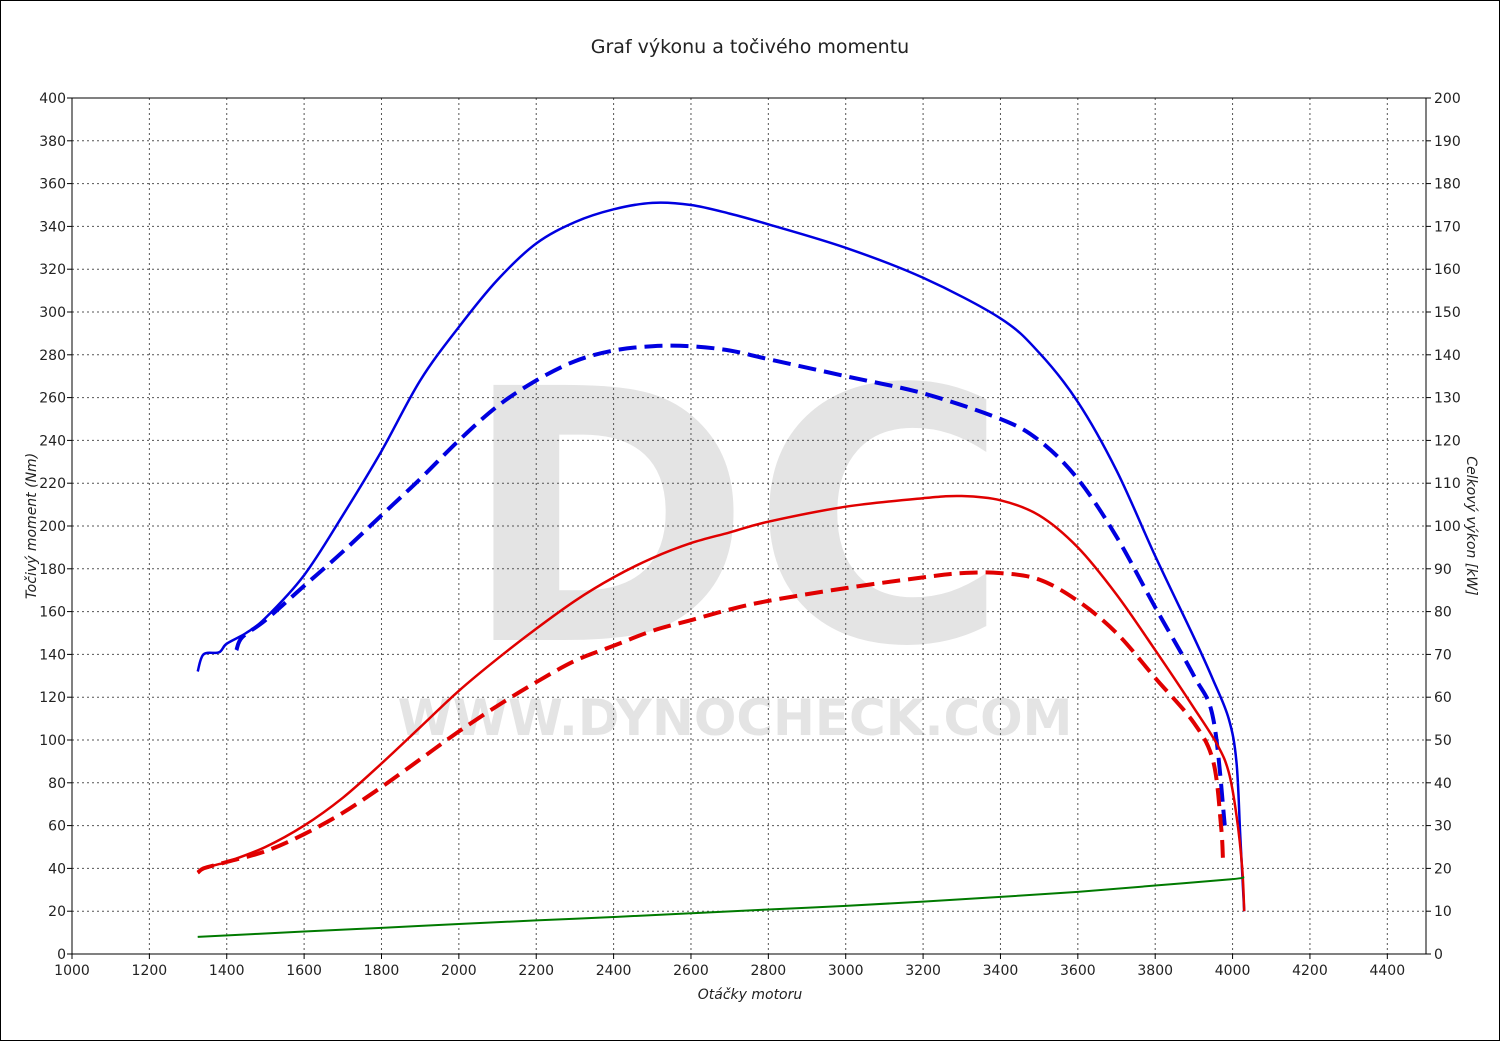  Describe the element at coordinates (1447, 270) in the screenshot. I see `y-right-tick-label: 160` at that location.